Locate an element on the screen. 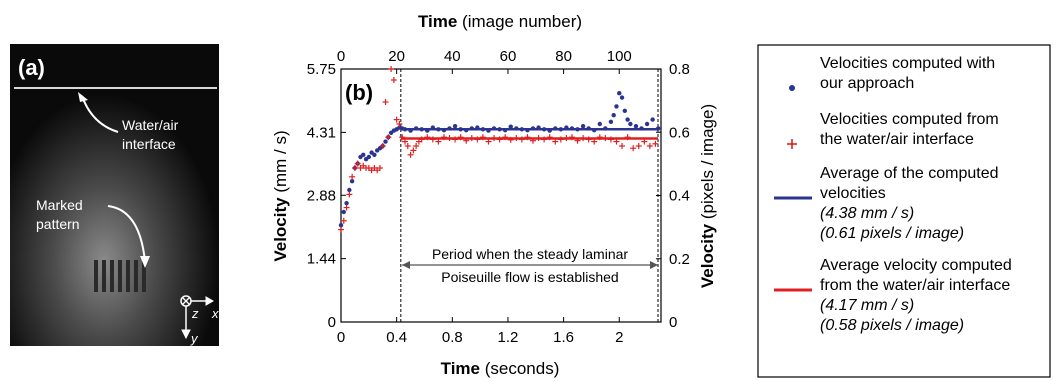 This screenshot has height=381, width=1059. top-tick-label: 20 is located at coordinates (396, 56).